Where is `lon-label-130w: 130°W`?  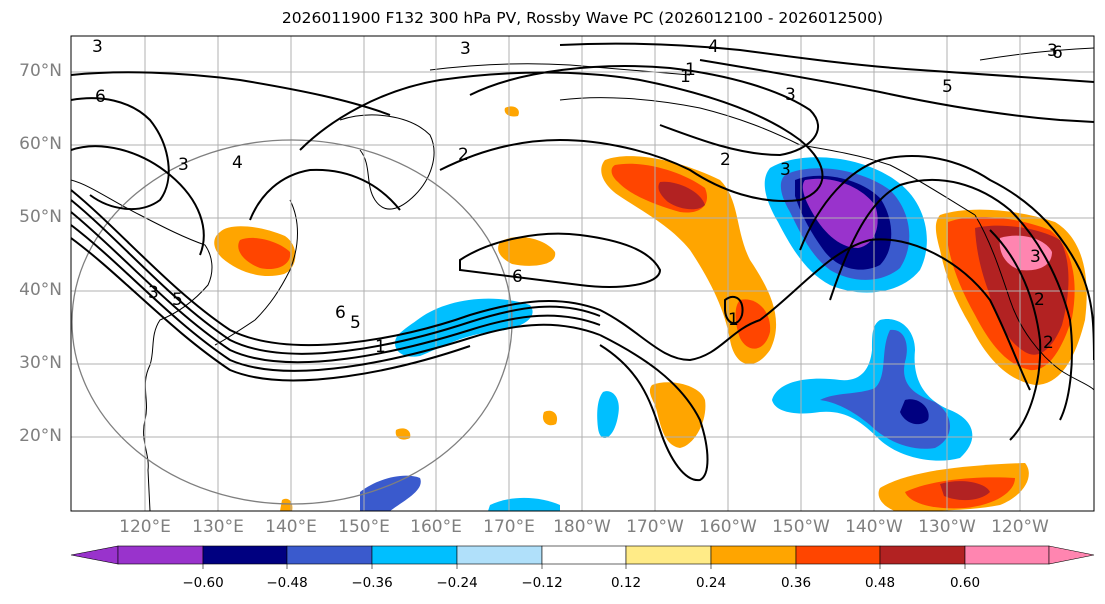
lon-label-130w: 130°W is located at coordinates (947, 527).